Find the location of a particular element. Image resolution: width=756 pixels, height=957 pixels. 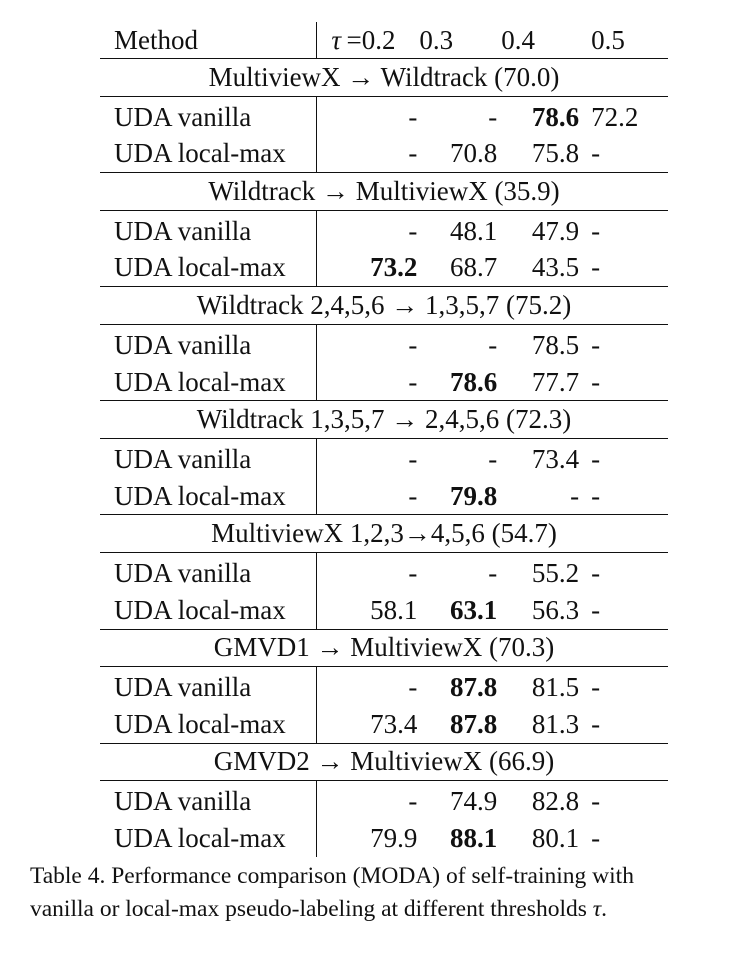

table-row: UDA local-max 73.2 68.7 43.5- is located at coordinates (384, 268).